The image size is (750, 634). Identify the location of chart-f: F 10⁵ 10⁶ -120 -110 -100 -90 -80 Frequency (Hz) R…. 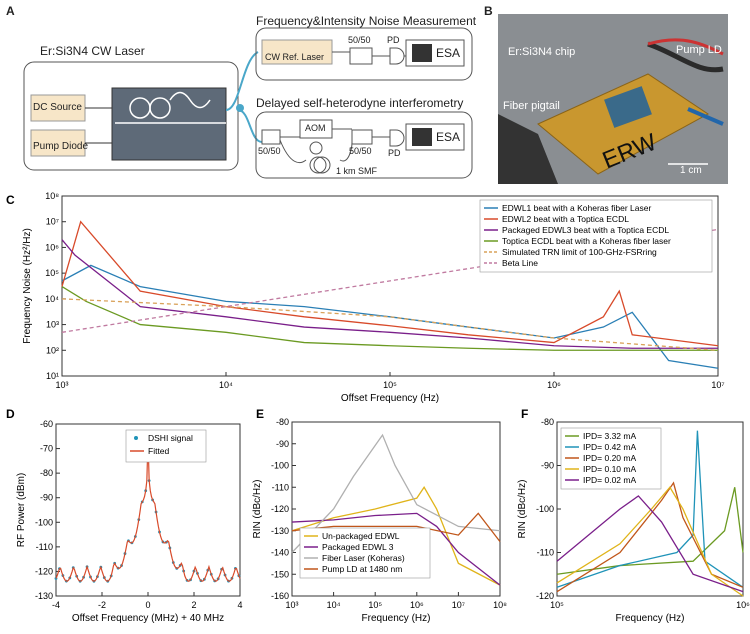
(633, 515).